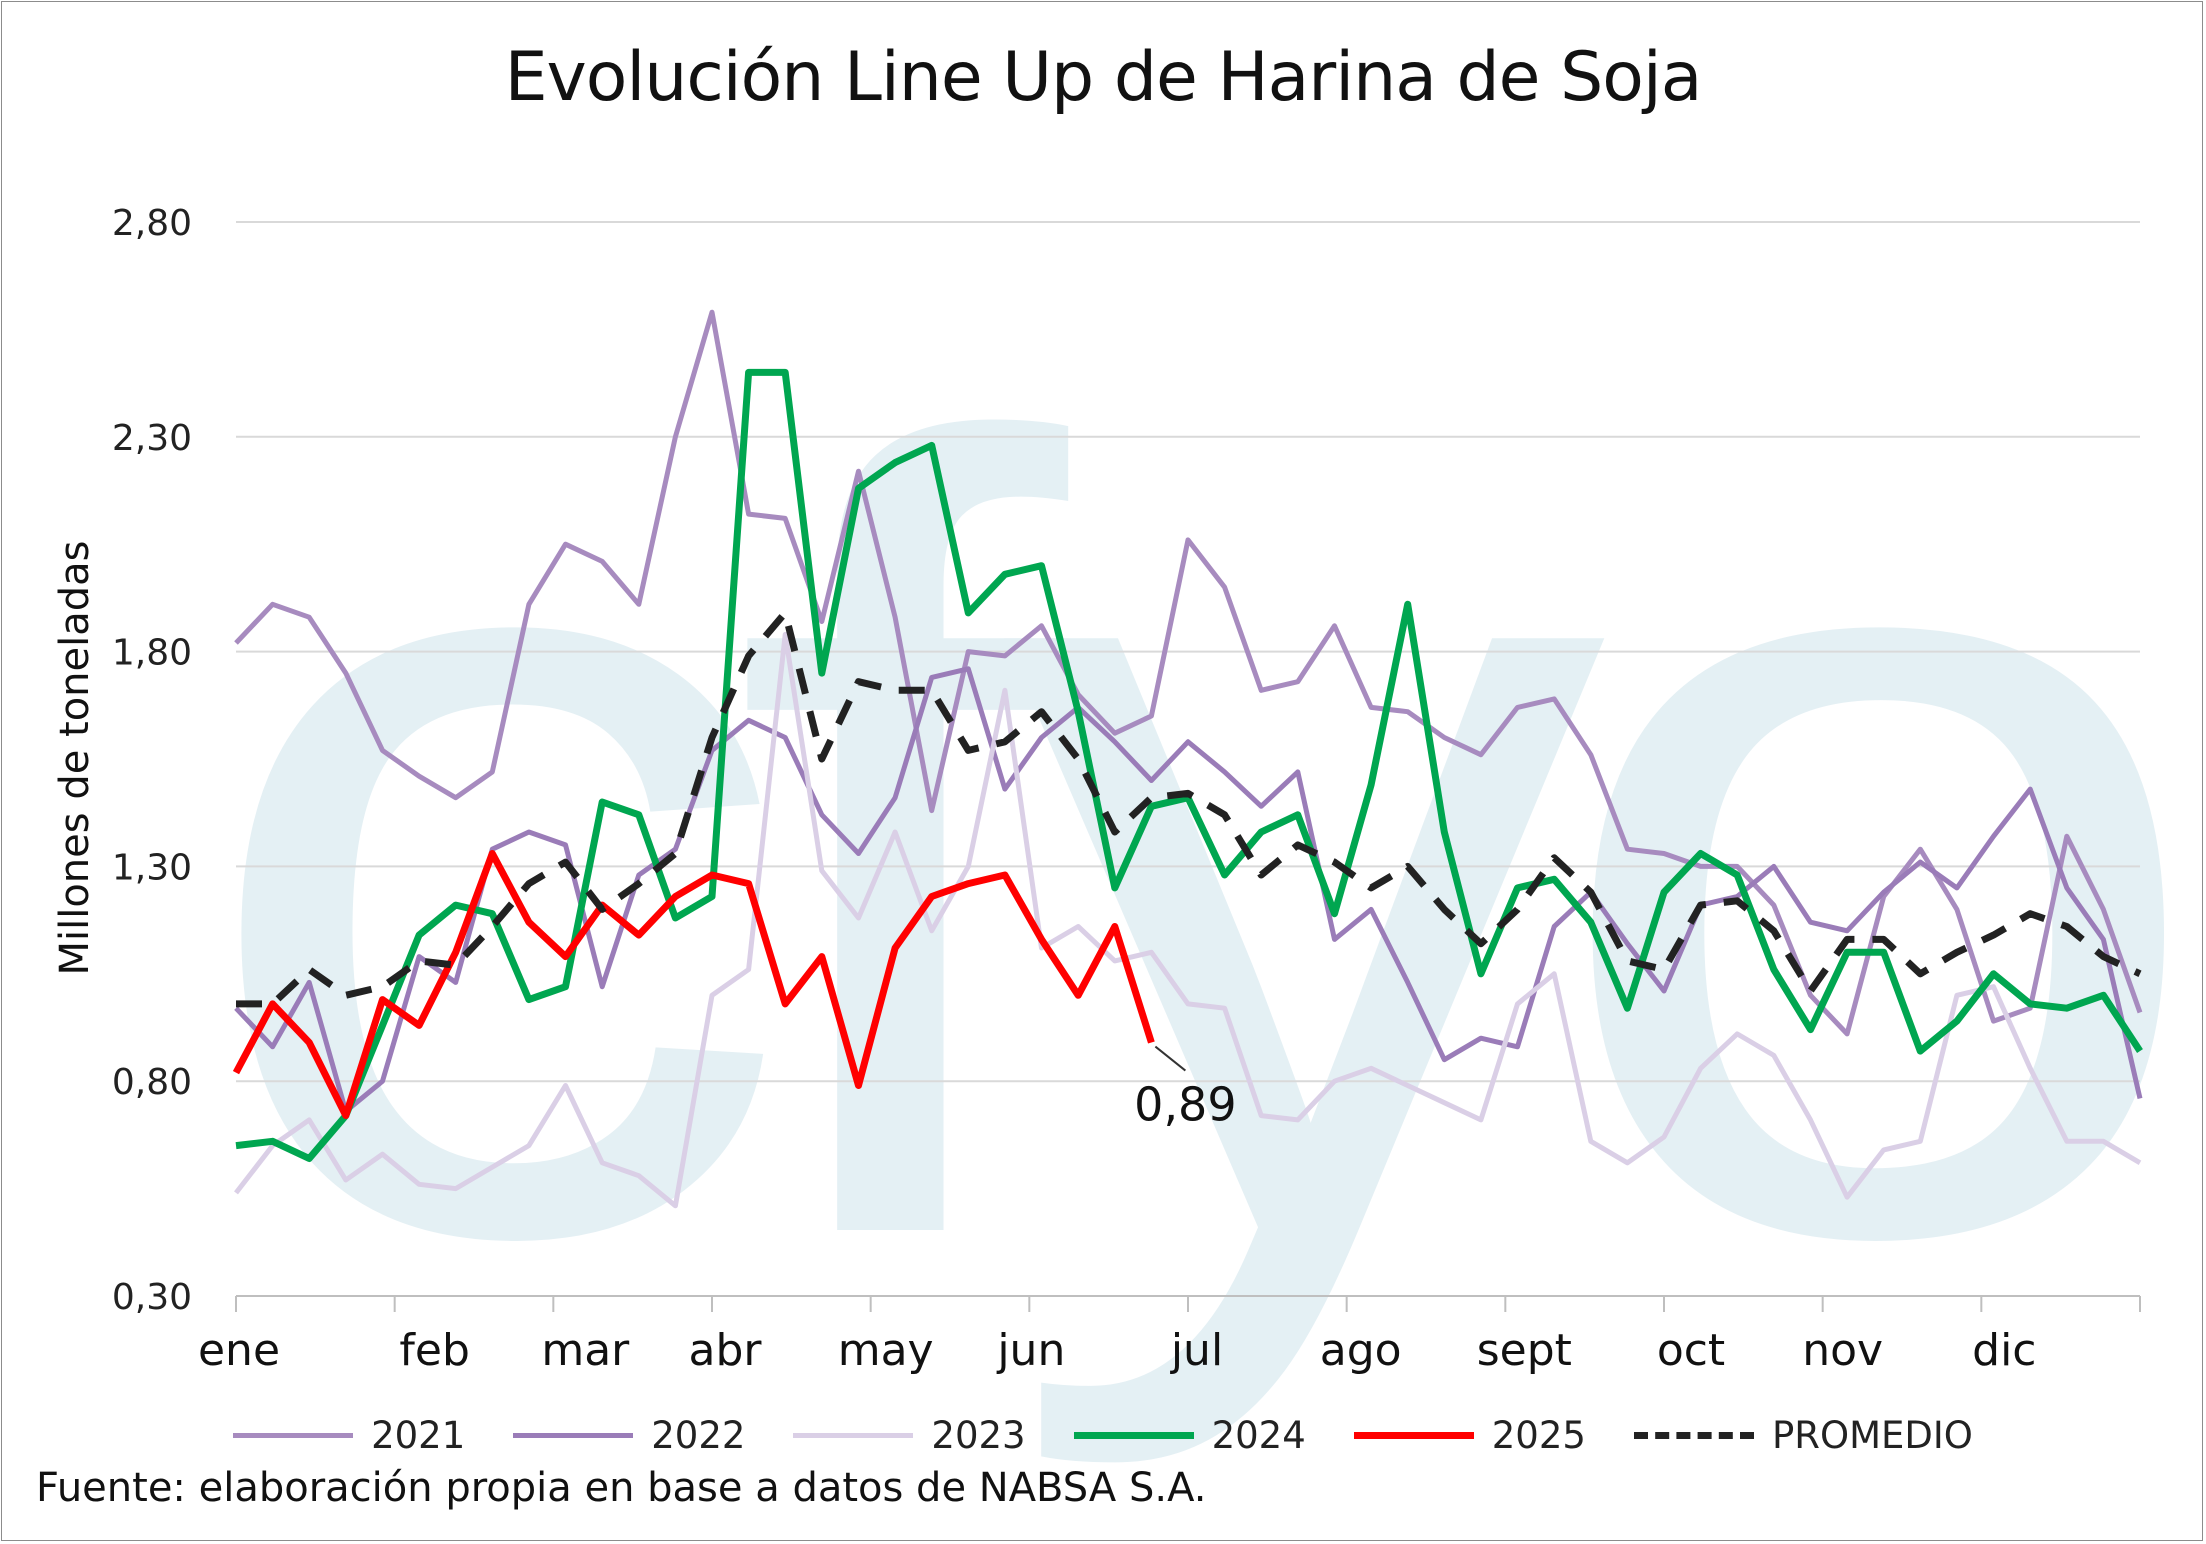 The image size is (2206, 1544). Describe the element at coordinates (1196, 1350) in the screenshot. I see `x-tick-label: jul` at that location.